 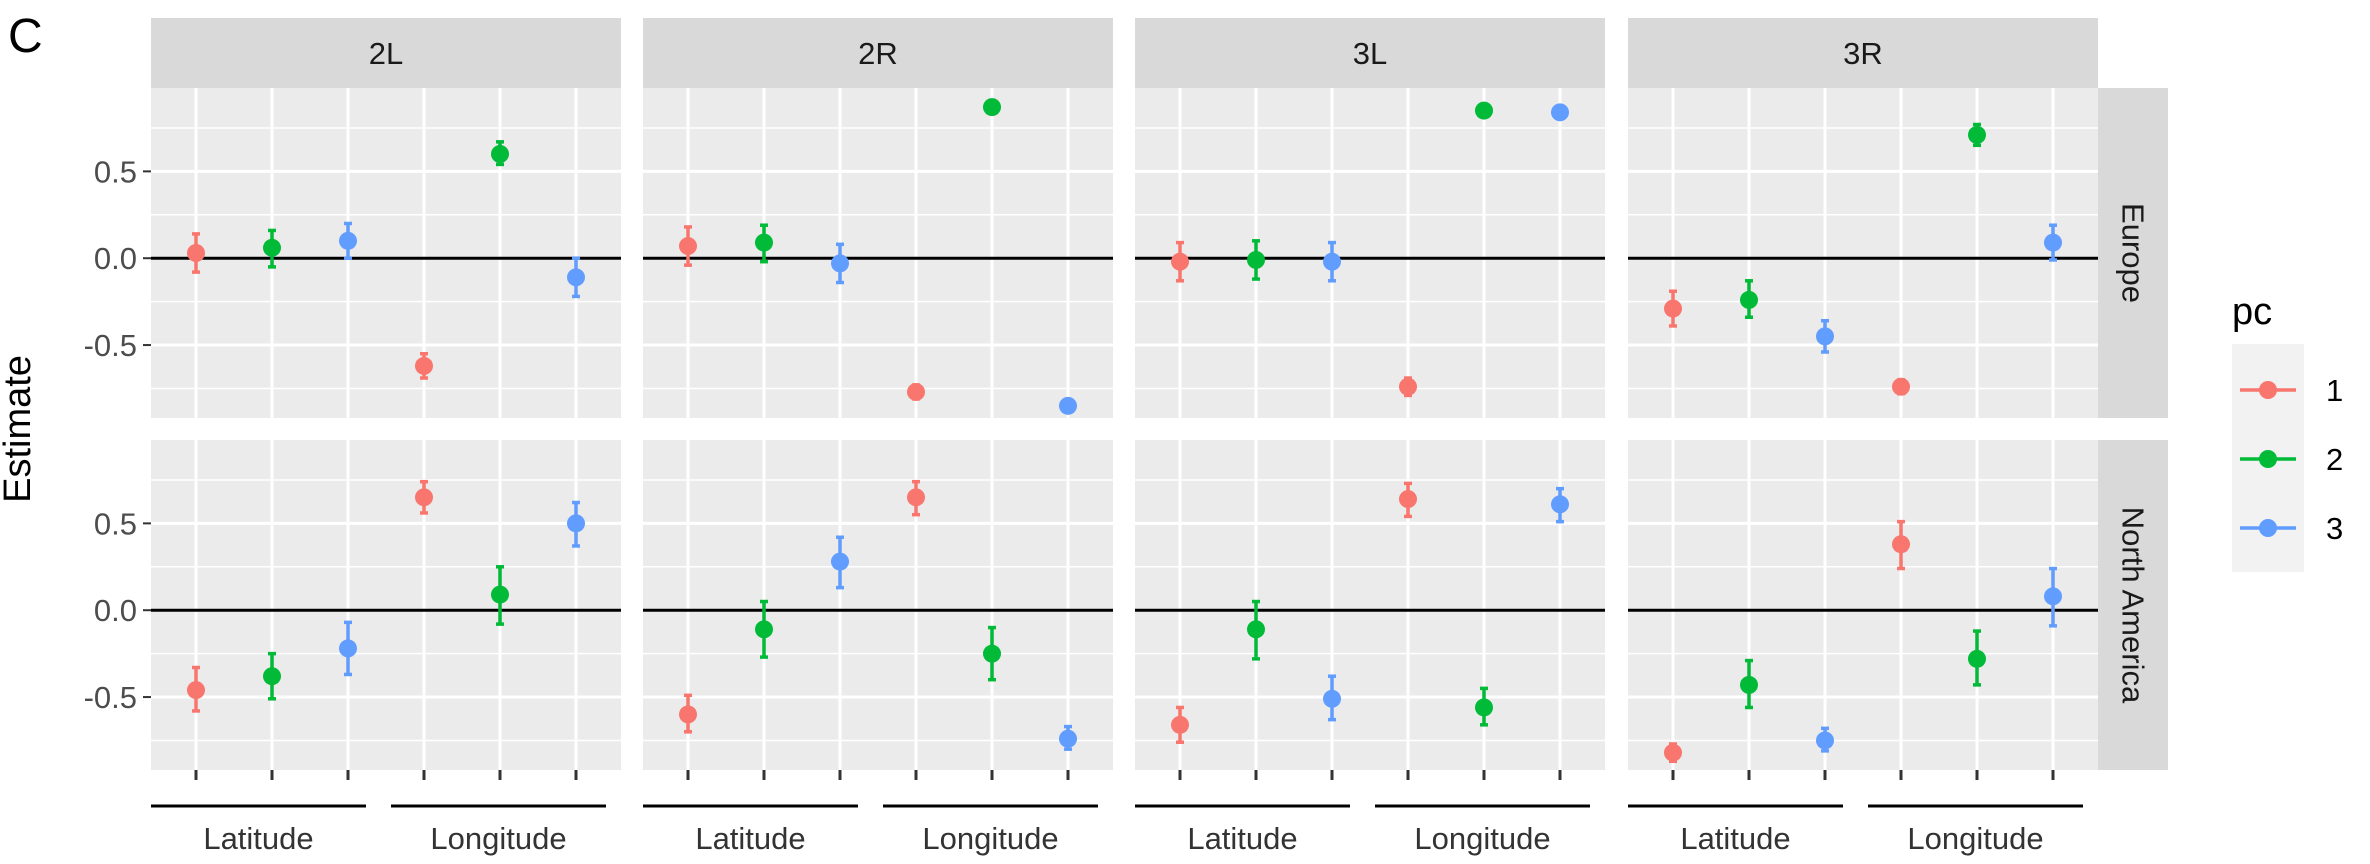 I want to click on legend-entry-label: 3, so click(x=2334, y=528).